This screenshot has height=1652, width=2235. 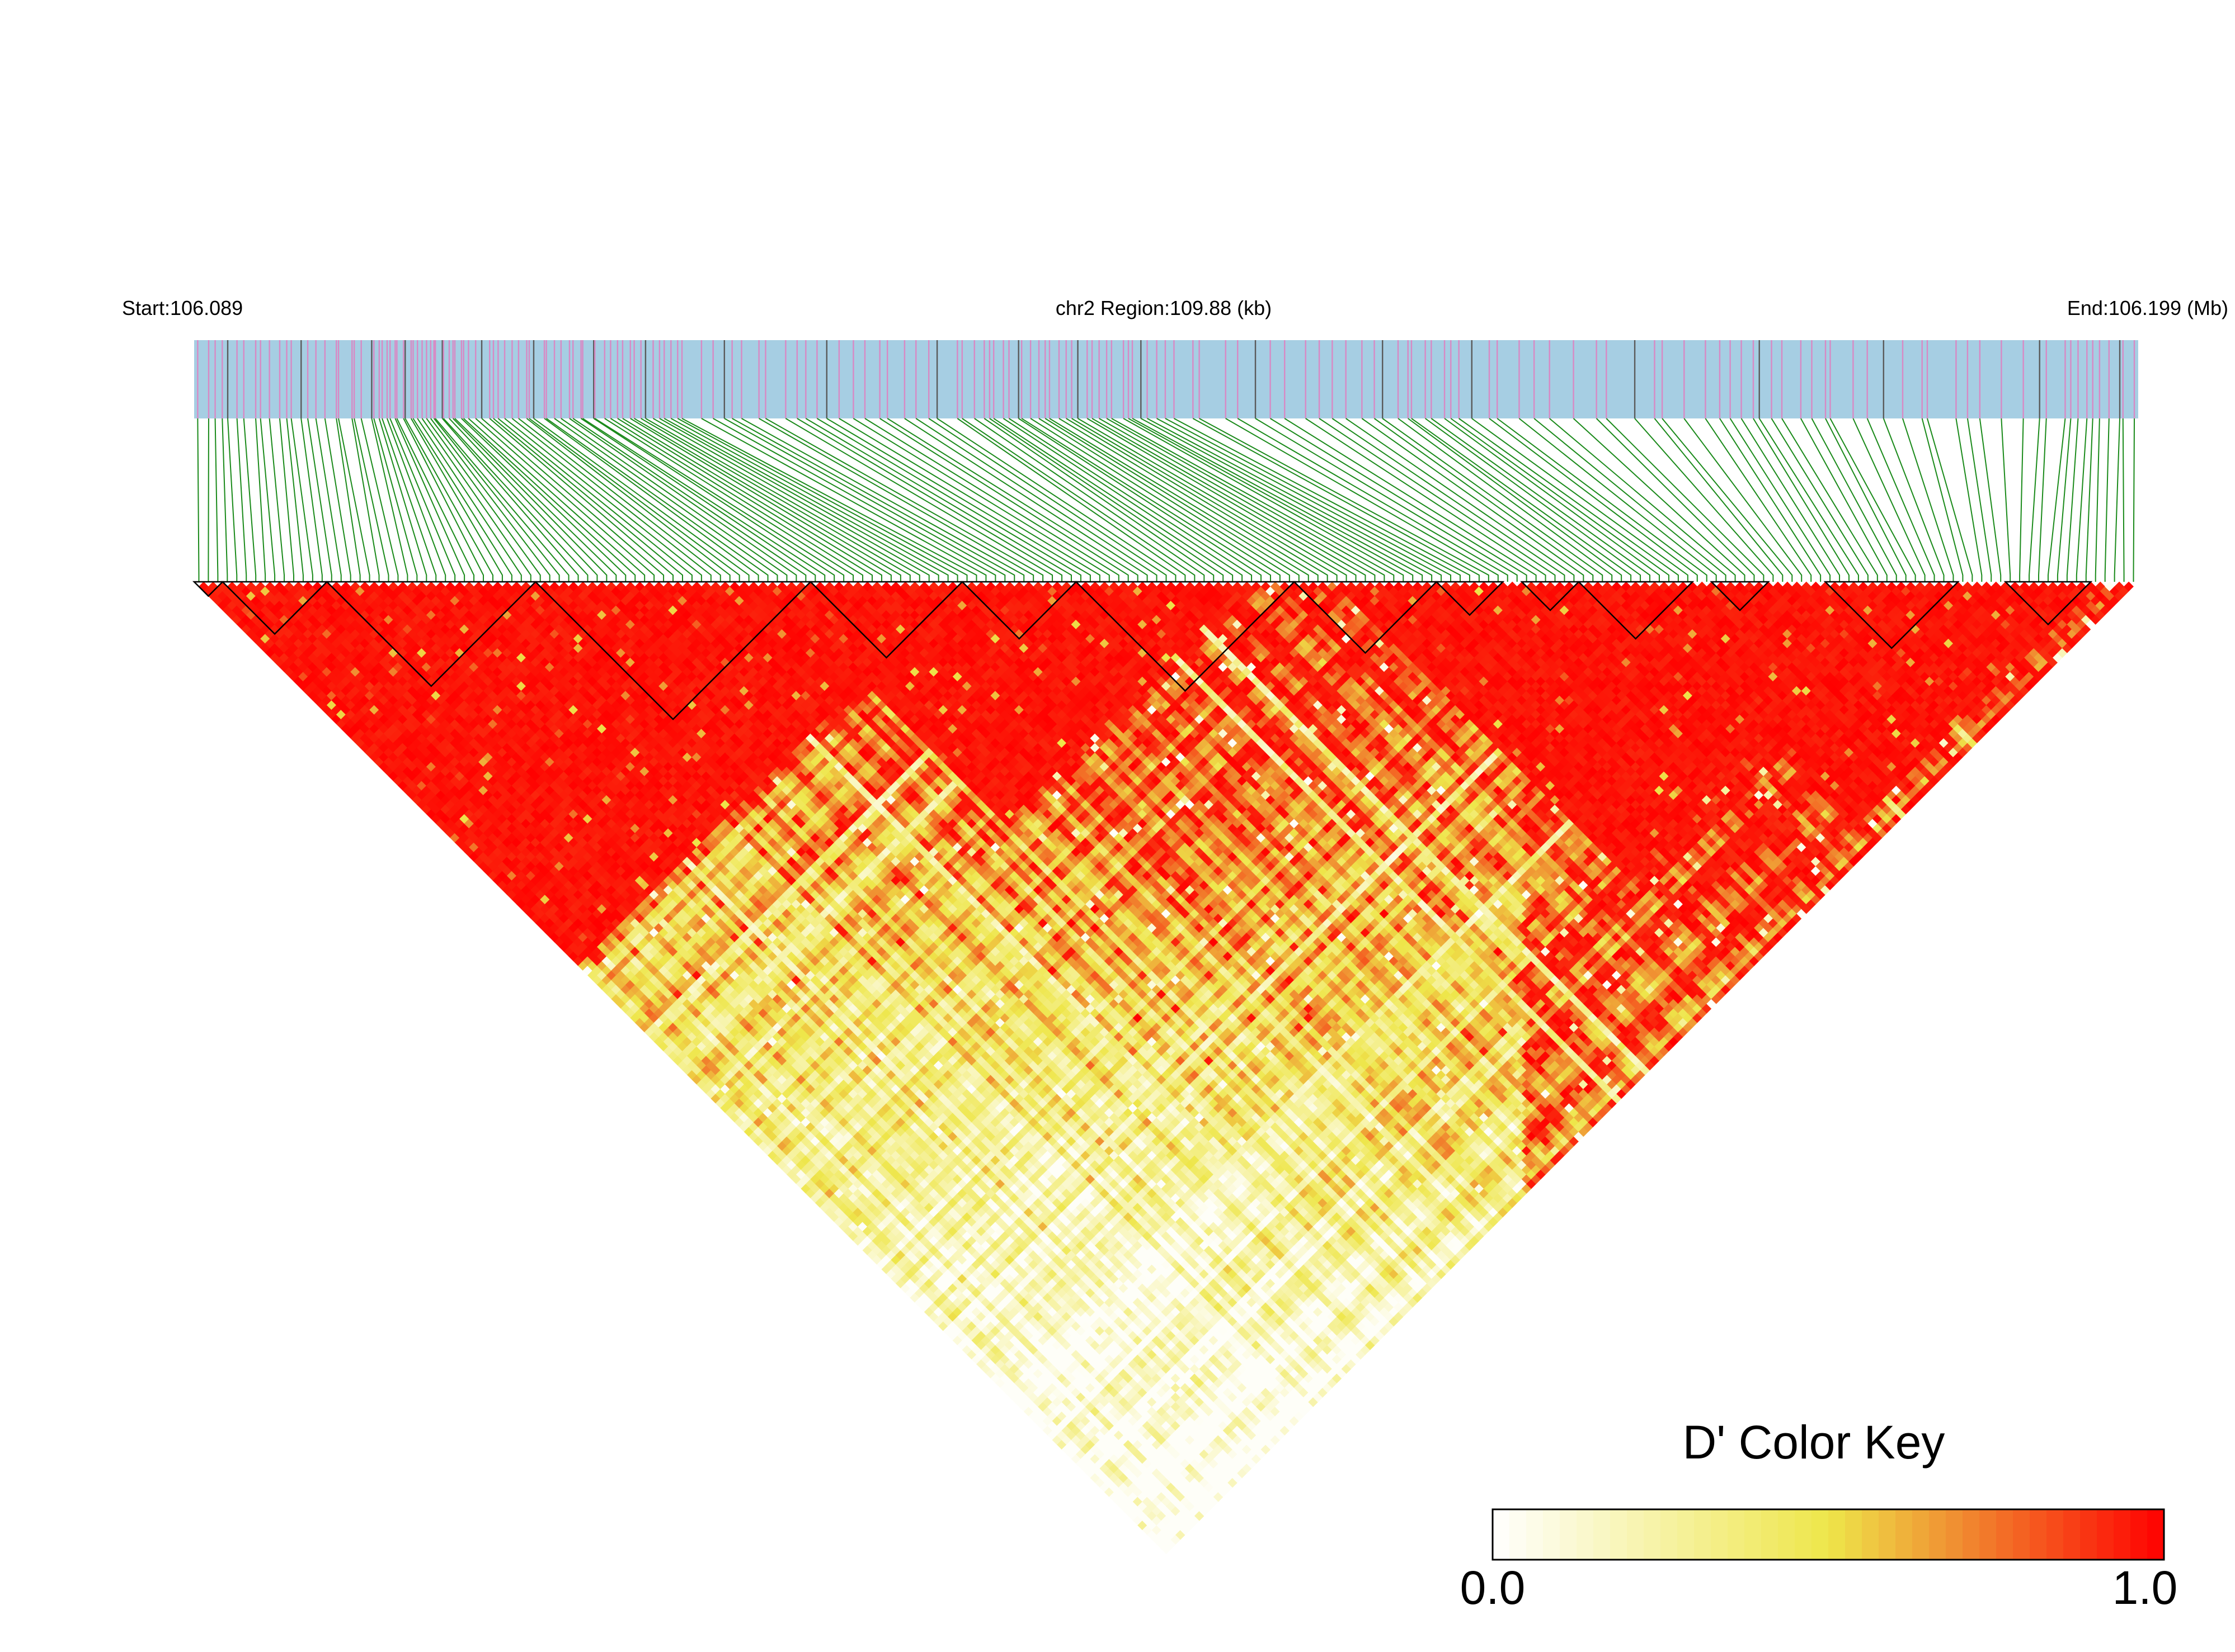 I want to click on snp-connector, so click(x=208, y=500).